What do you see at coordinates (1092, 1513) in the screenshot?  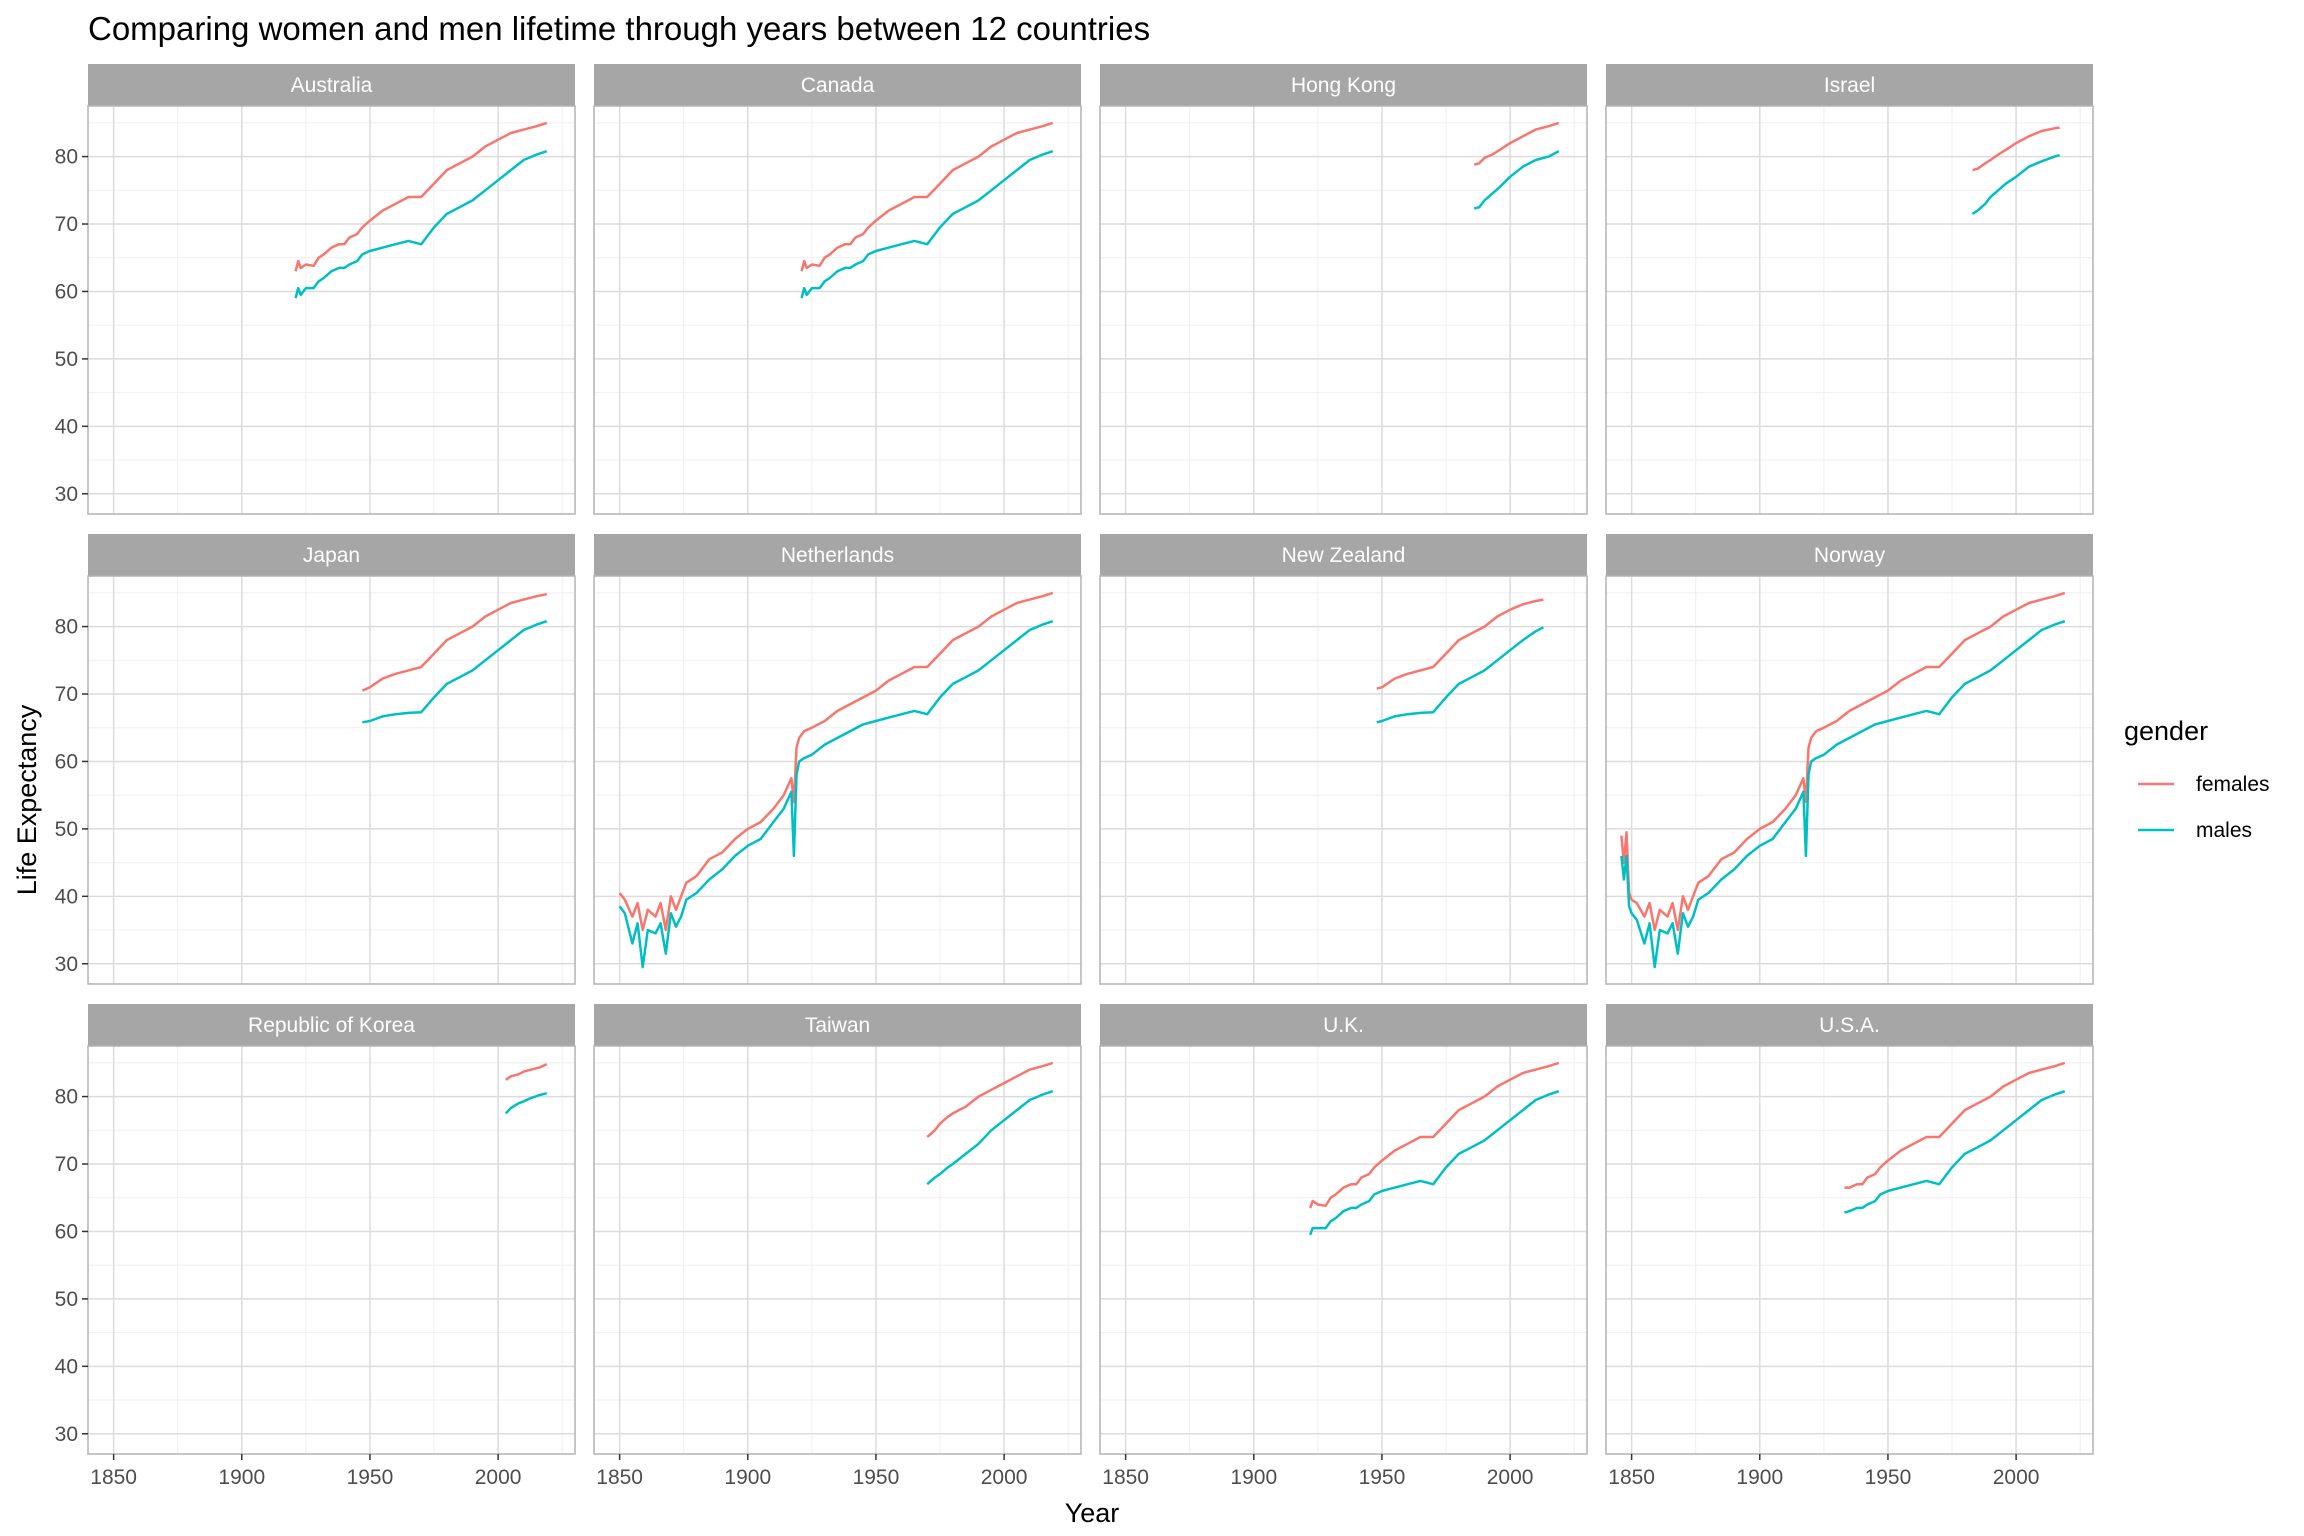 I see `x-axis-title: Year` at bounding box center [1092, 1513].